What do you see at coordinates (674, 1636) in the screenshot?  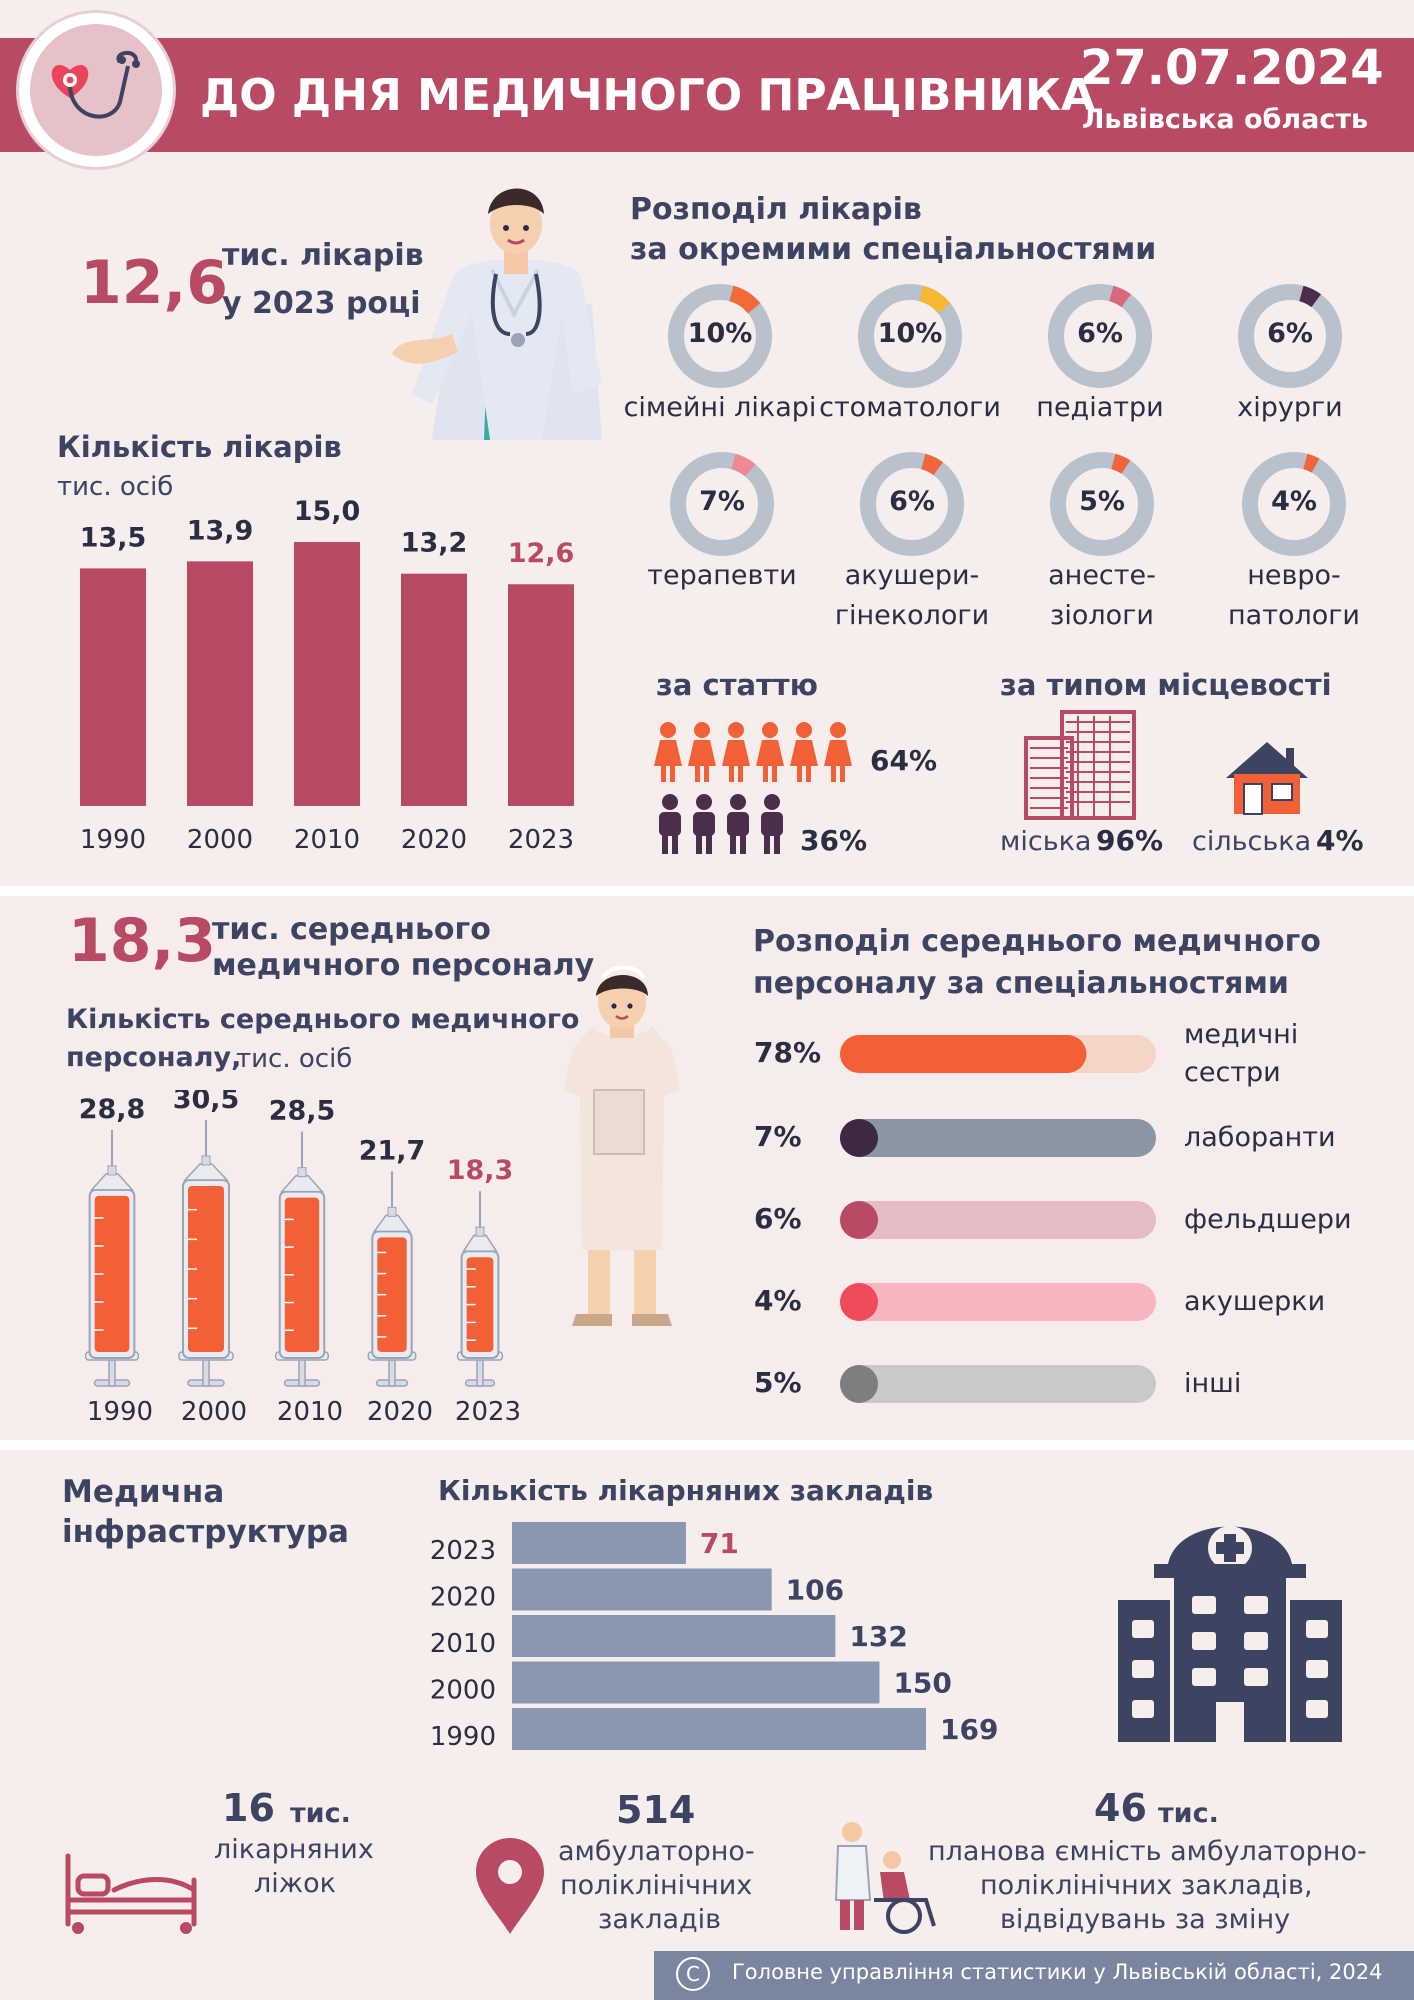 I see `hospitals-bar-2010` at bounding box center [674, 1636].